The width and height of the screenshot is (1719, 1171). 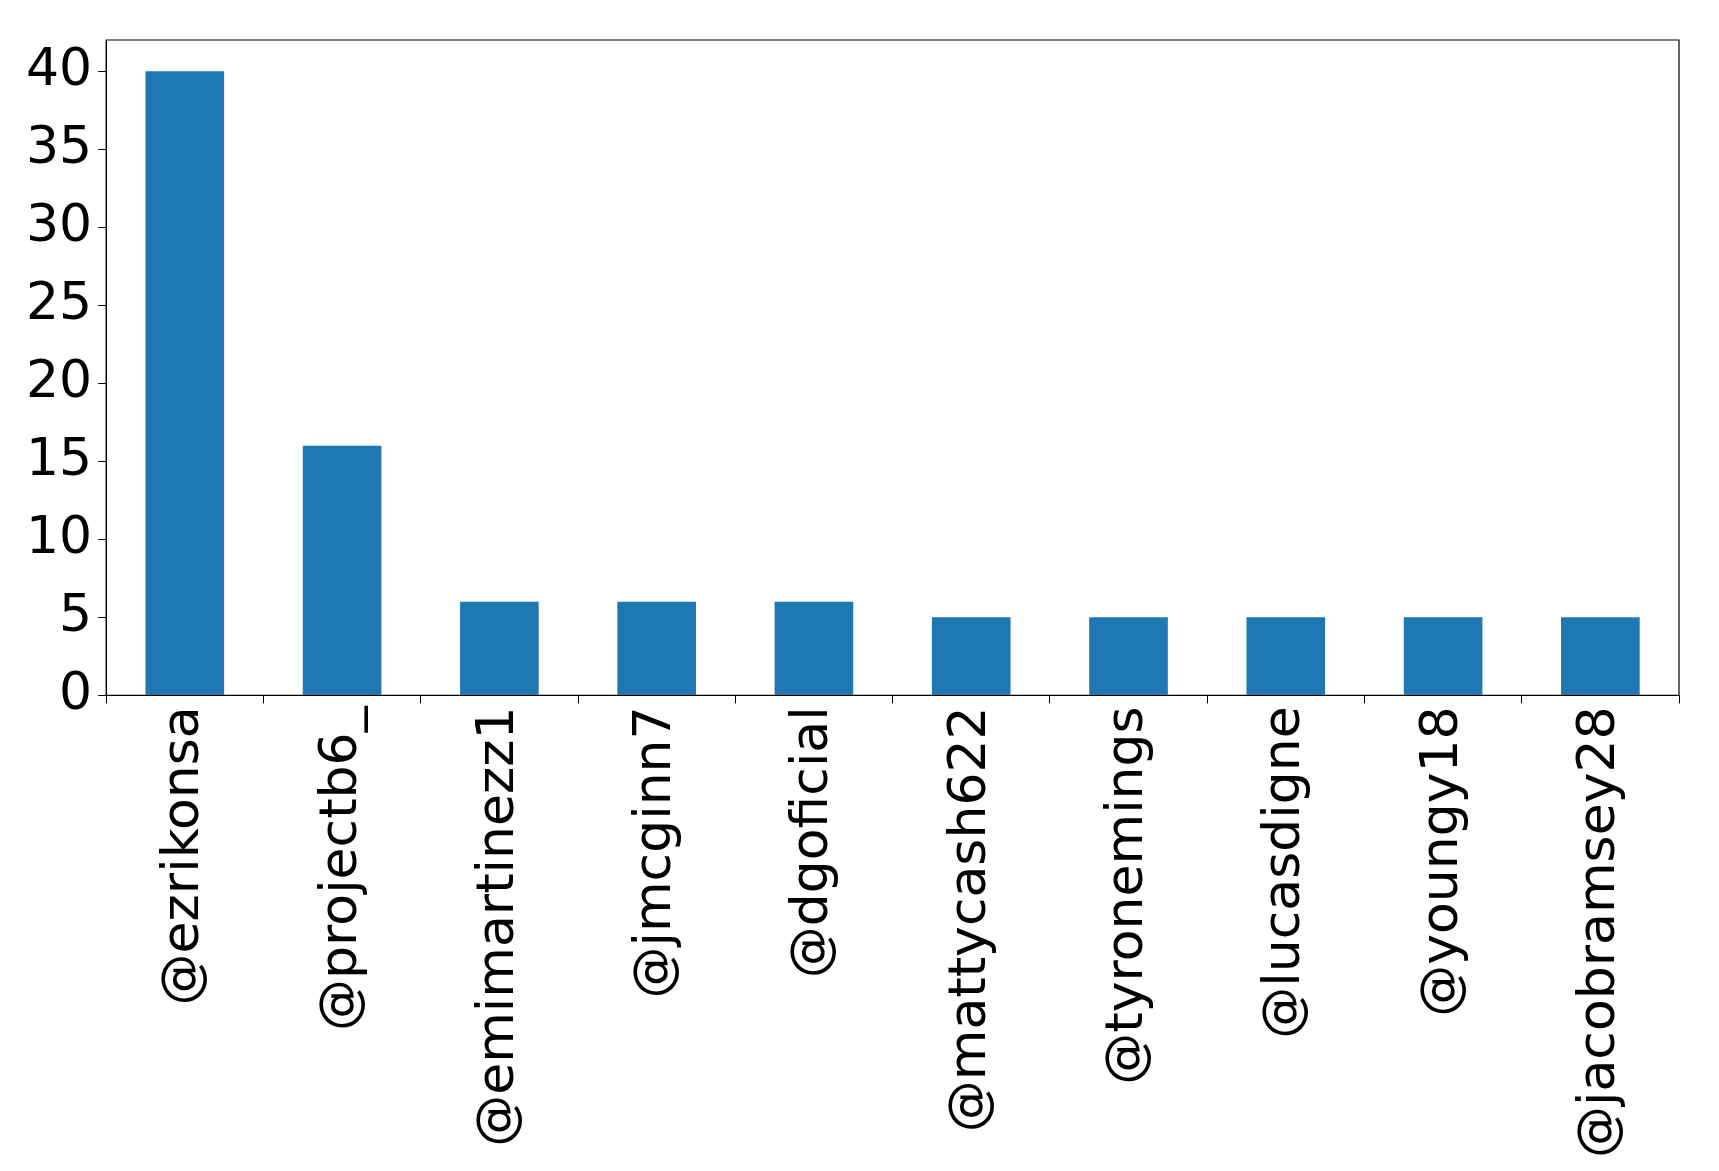 What do you see at coordinates (59, 456) in the screenshot?
I see `y-tick-label: 15` at bounding box center [59, 456].